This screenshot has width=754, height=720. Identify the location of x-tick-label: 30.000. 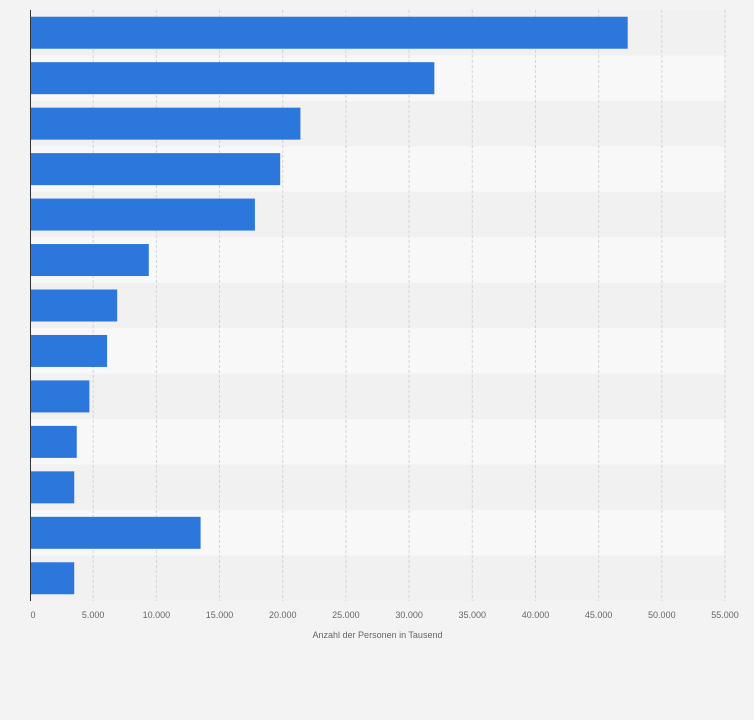
(409, 615).